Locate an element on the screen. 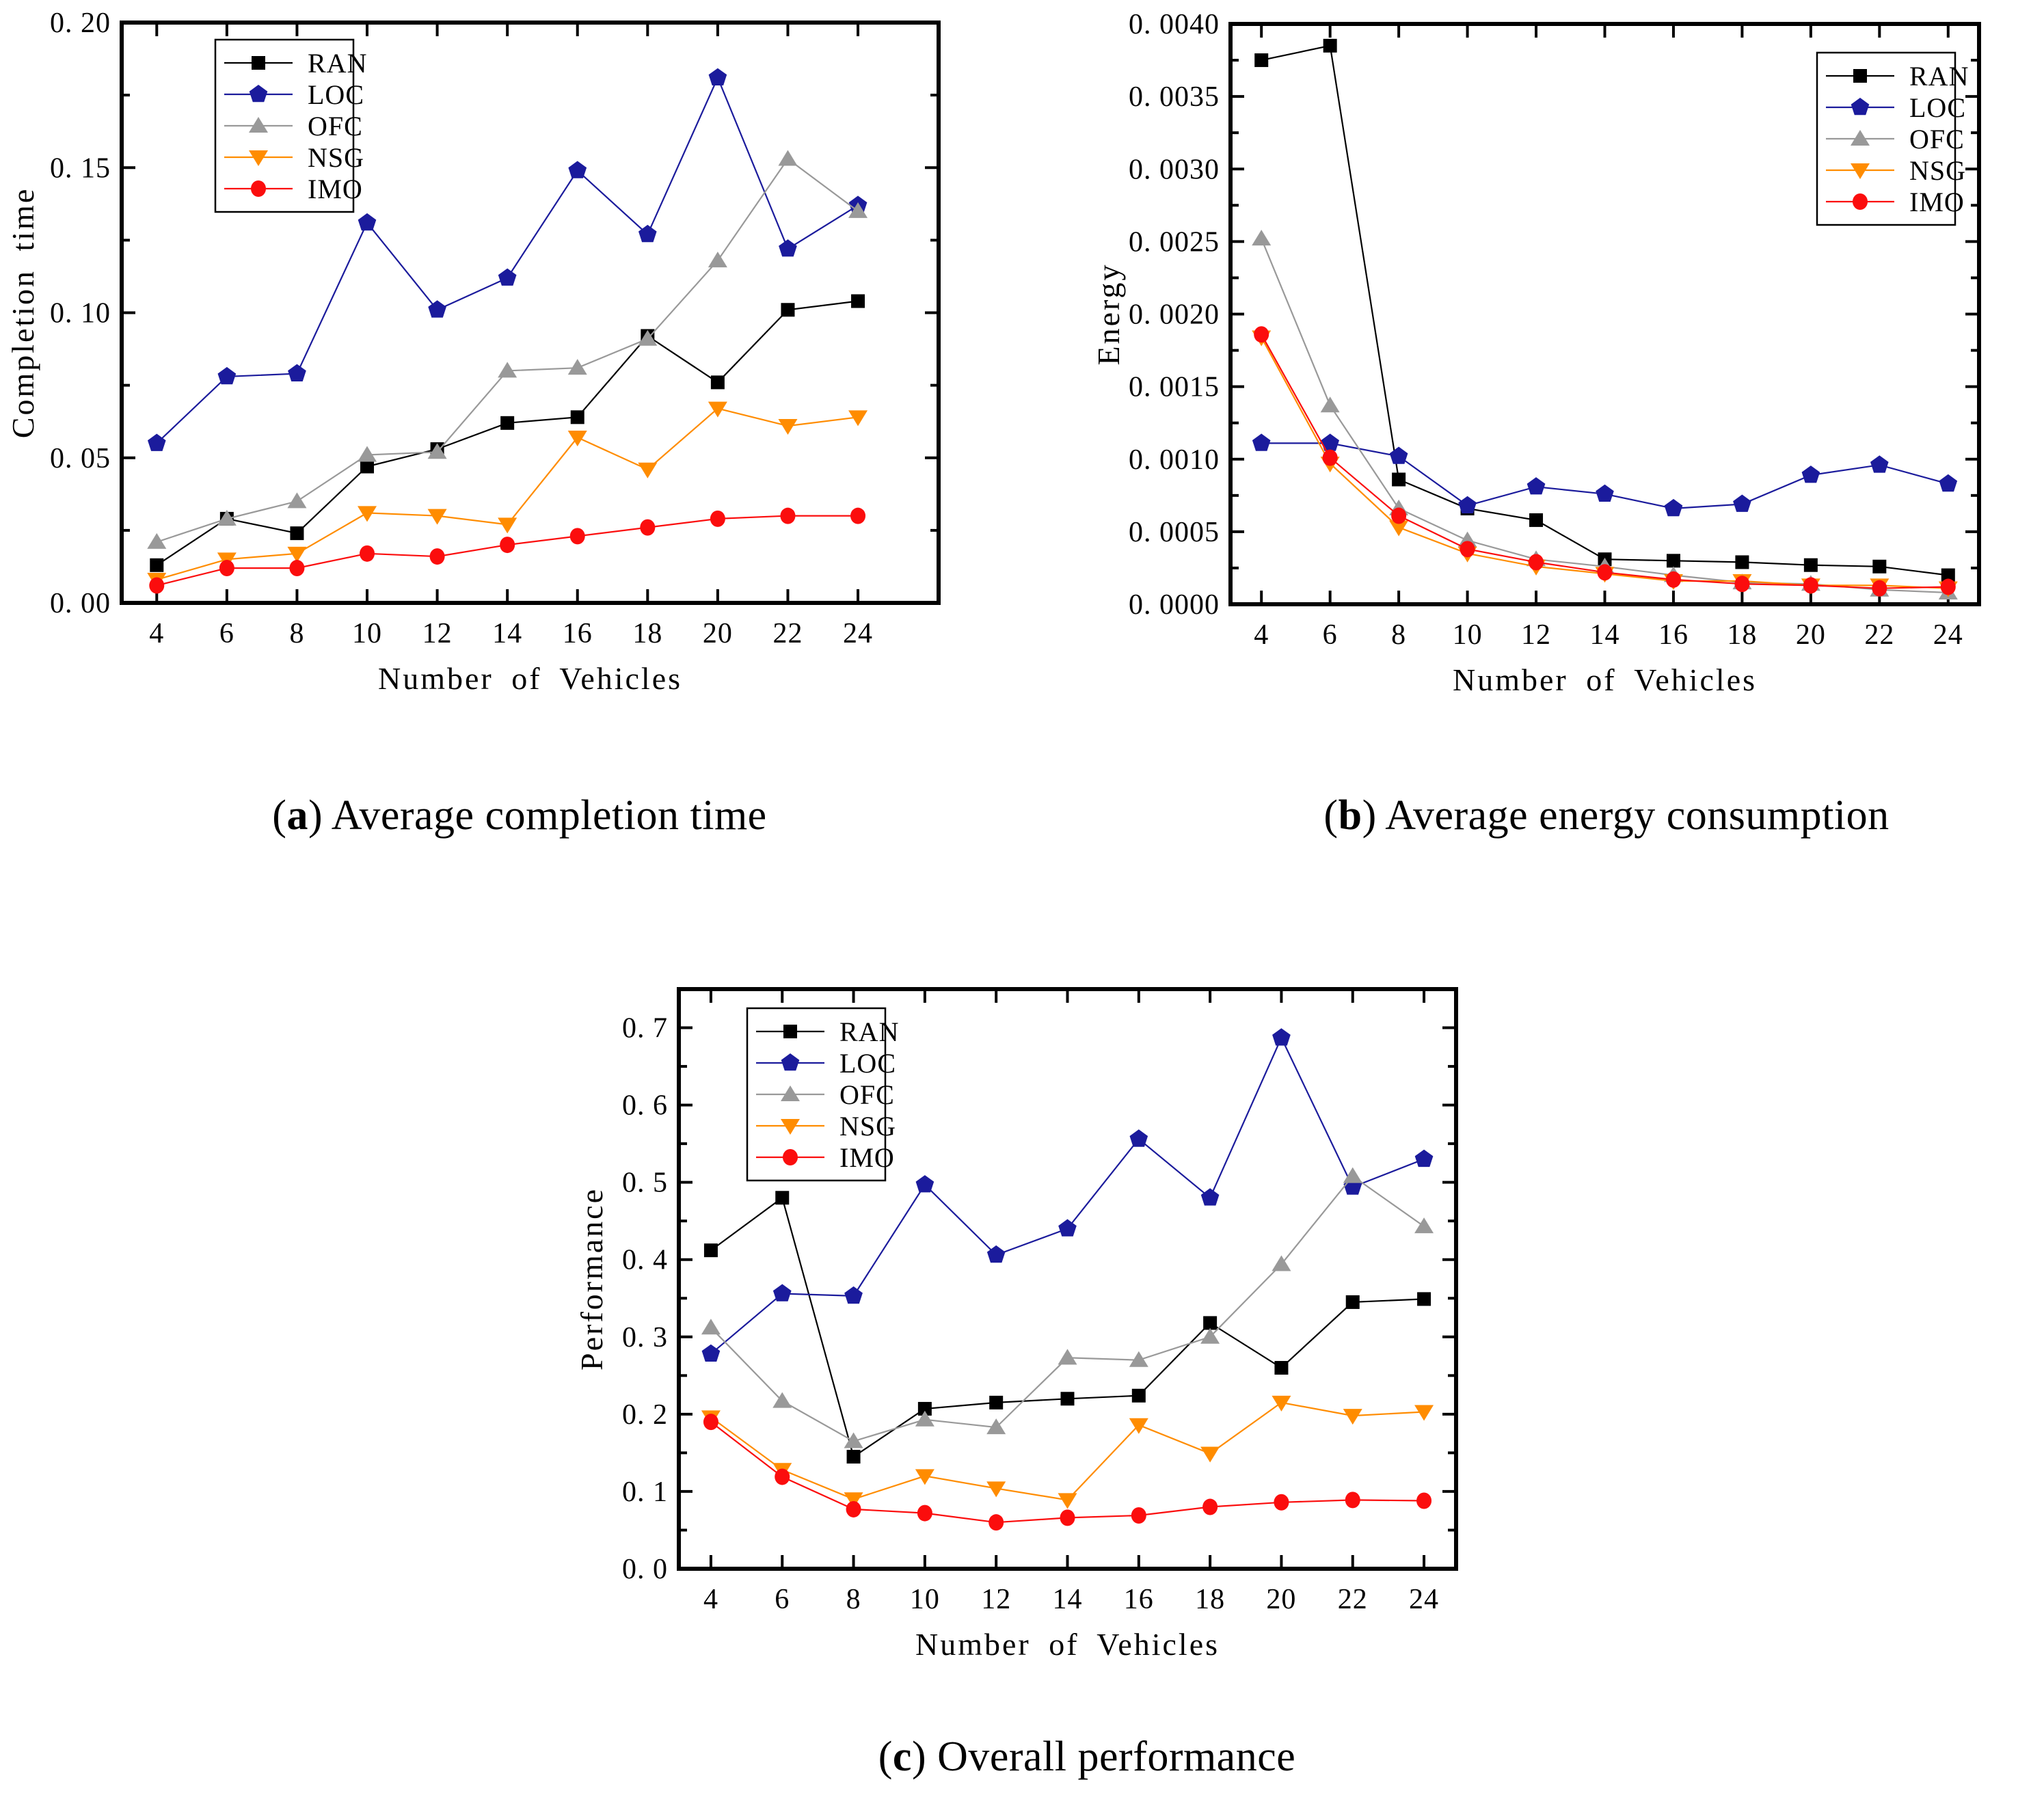 This screenshot has height=1808, width=2044. axis-ticks-c is located at coordinates (1067, 1279).